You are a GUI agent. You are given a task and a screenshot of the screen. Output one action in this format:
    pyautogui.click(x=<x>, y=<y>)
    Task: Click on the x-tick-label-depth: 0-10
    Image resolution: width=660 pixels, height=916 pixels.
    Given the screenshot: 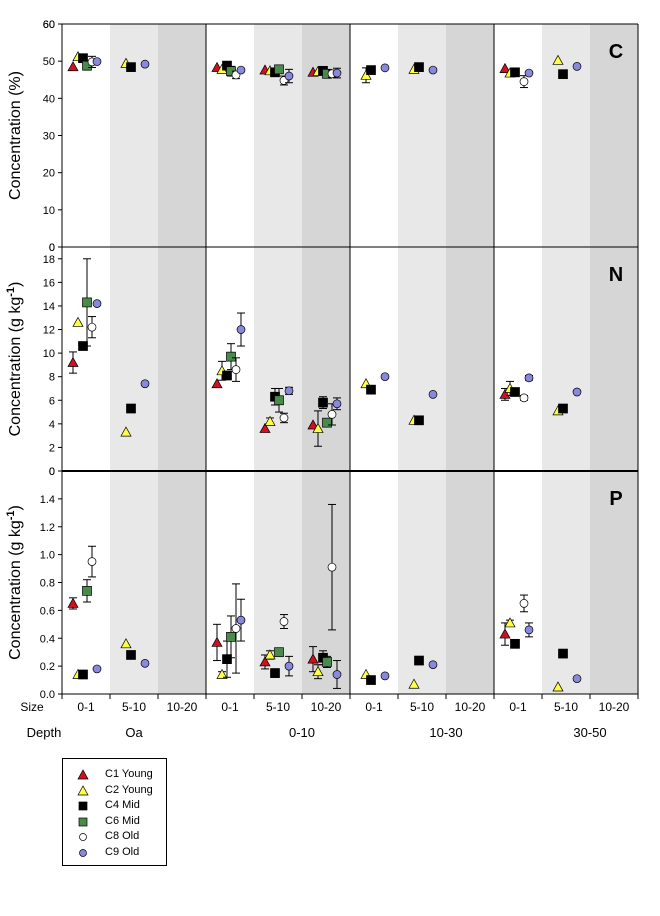 What is the action you would take?
    pyautogui.click(x=302, y=732)
    